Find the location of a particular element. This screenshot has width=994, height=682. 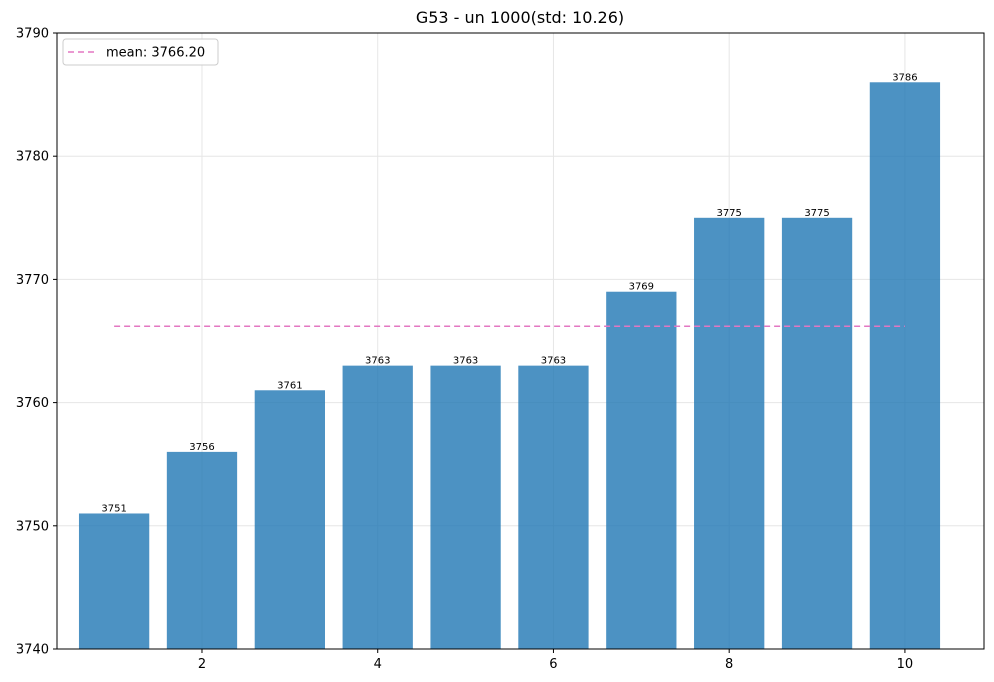

bar-value-label-9: 3775 is located at coordinates (816, 213).